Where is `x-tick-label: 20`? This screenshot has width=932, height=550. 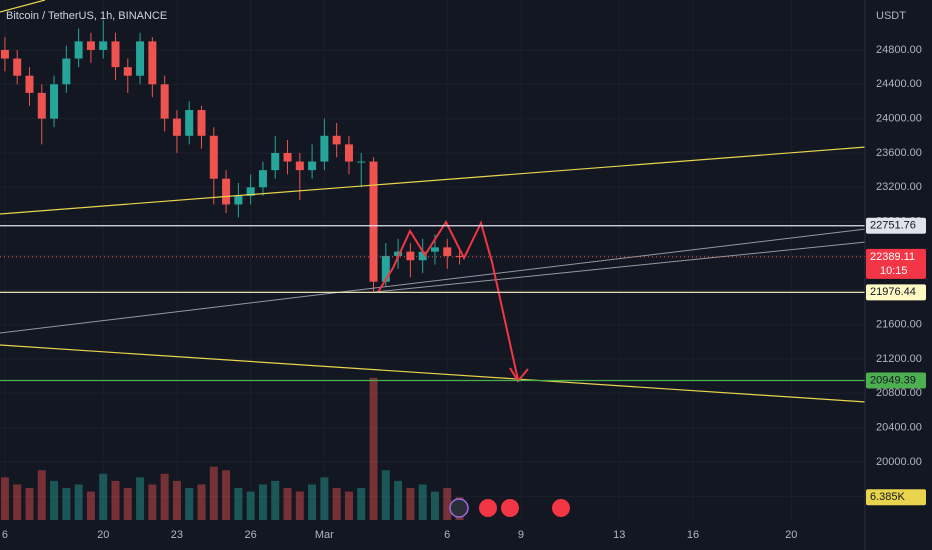 x-tick-label: 20 is located at coordinates (791, 535).